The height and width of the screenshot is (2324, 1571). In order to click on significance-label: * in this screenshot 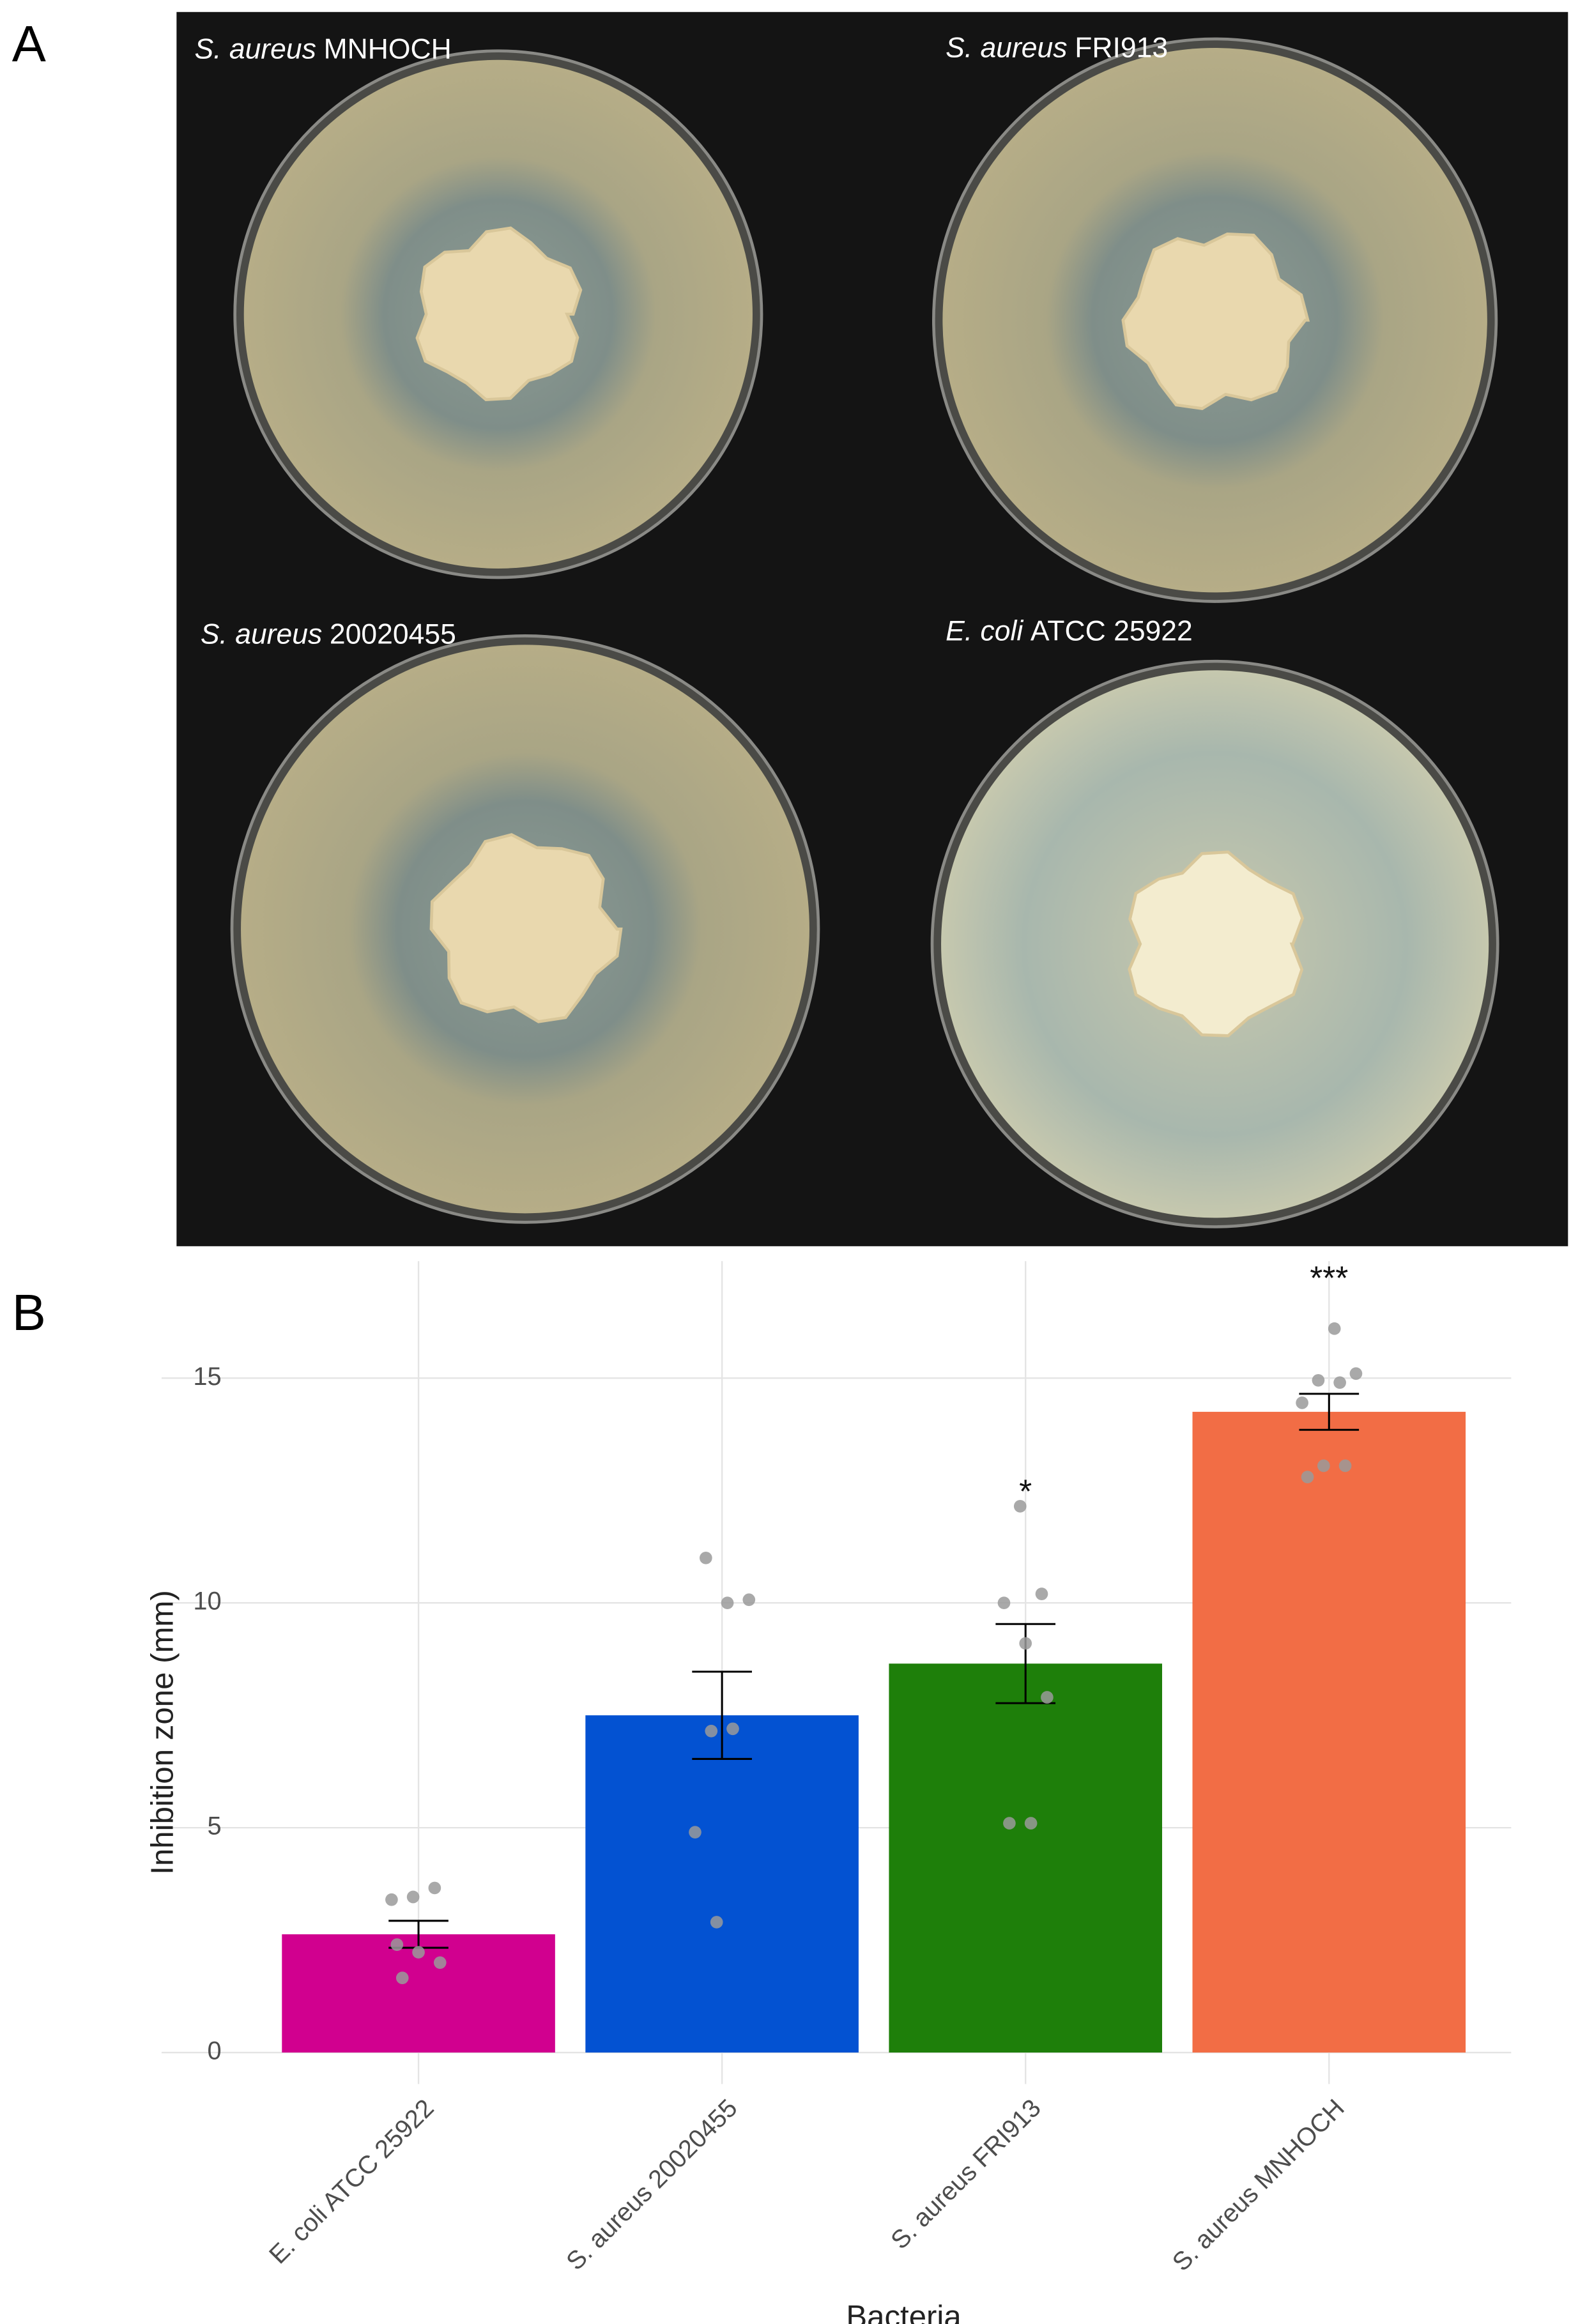, I will do `click(1025, 1491)`.